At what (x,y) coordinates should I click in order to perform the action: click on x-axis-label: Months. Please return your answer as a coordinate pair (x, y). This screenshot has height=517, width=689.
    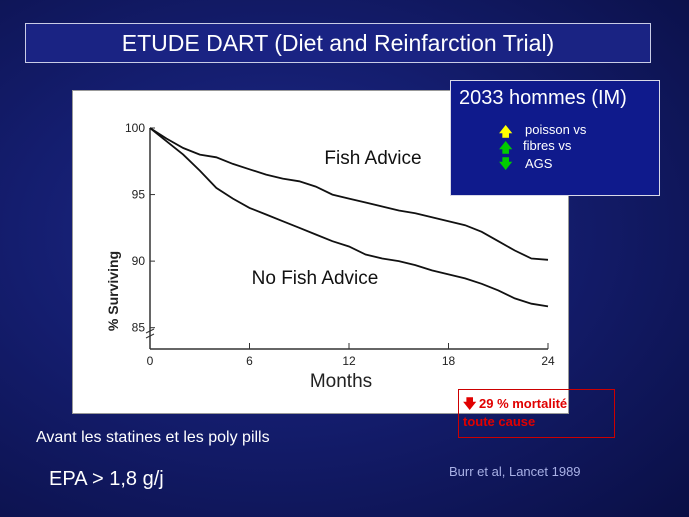
    Looking at the image, I should click on (341, 381).